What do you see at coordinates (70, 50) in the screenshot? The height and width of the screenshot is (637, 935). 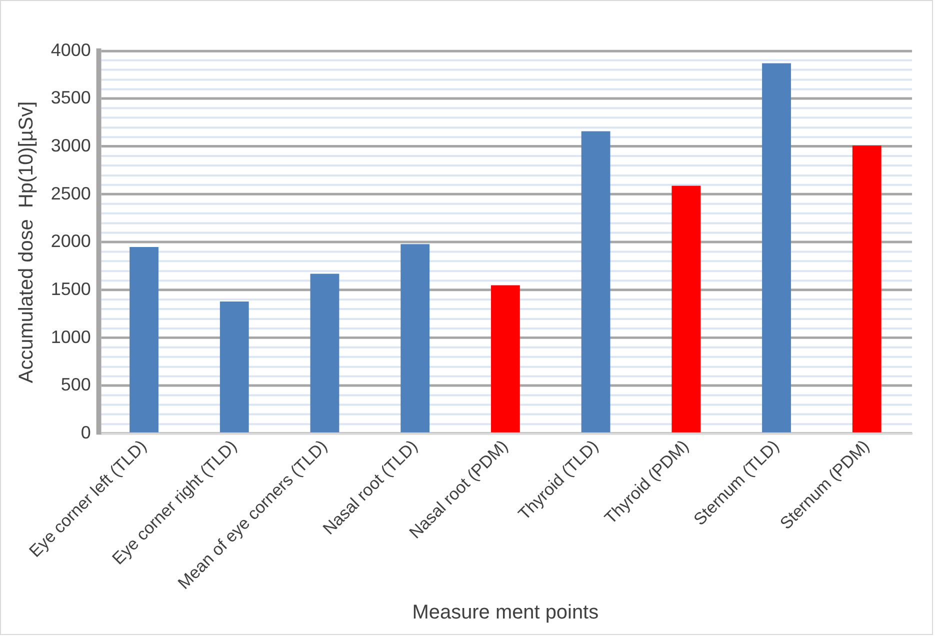 I see `y-tick-label: 4000` at bounding box center [70, 50].